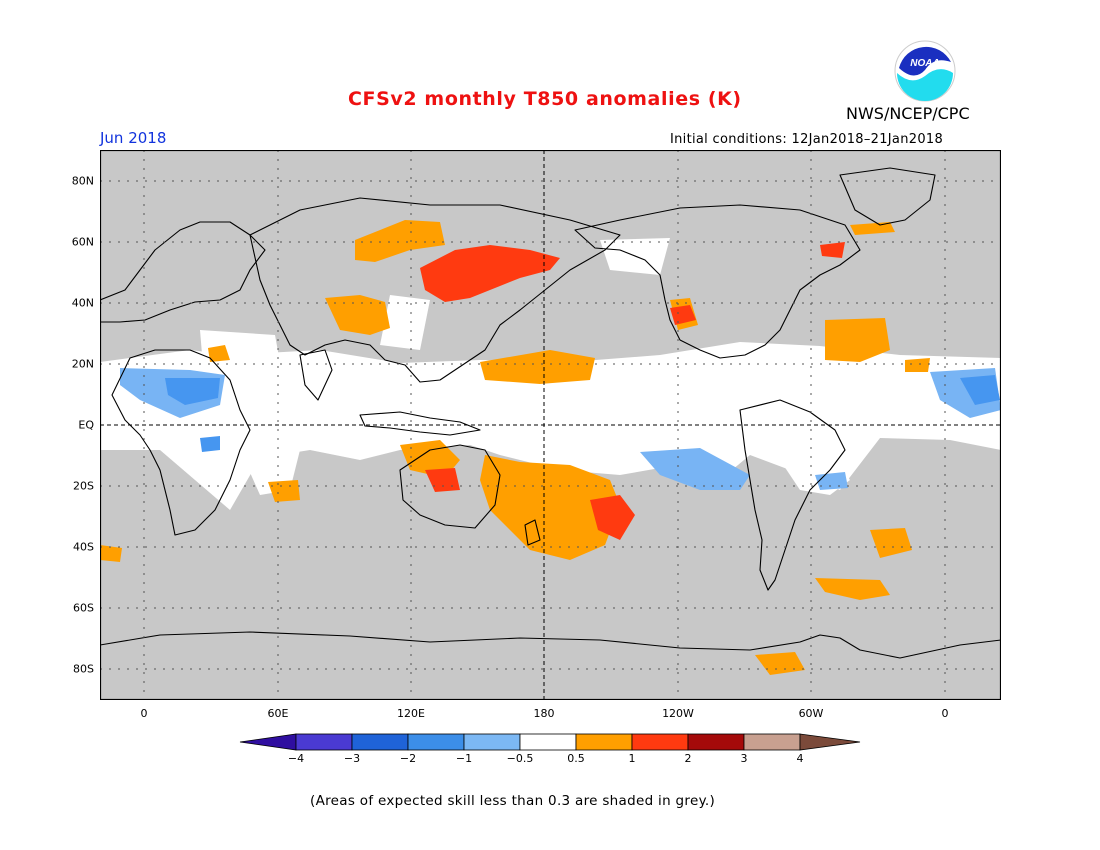 The image size is (1100, 850). Describe the element at coordinates (632, 758) in the screenshot. I see `colorbar-label-1: 1` at that location.